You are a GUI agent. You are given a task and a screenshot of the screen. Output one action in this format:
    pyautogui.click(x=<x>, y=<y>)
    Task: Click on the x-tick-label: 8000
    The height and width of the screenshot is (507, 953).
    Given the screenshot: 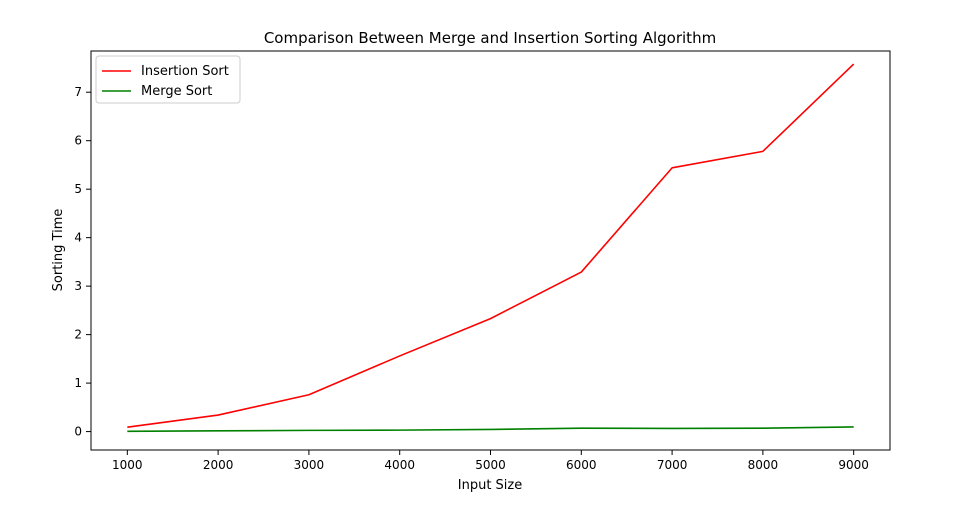 What is the action you would take?
    pyautogui.click(x=763, y=465)
    